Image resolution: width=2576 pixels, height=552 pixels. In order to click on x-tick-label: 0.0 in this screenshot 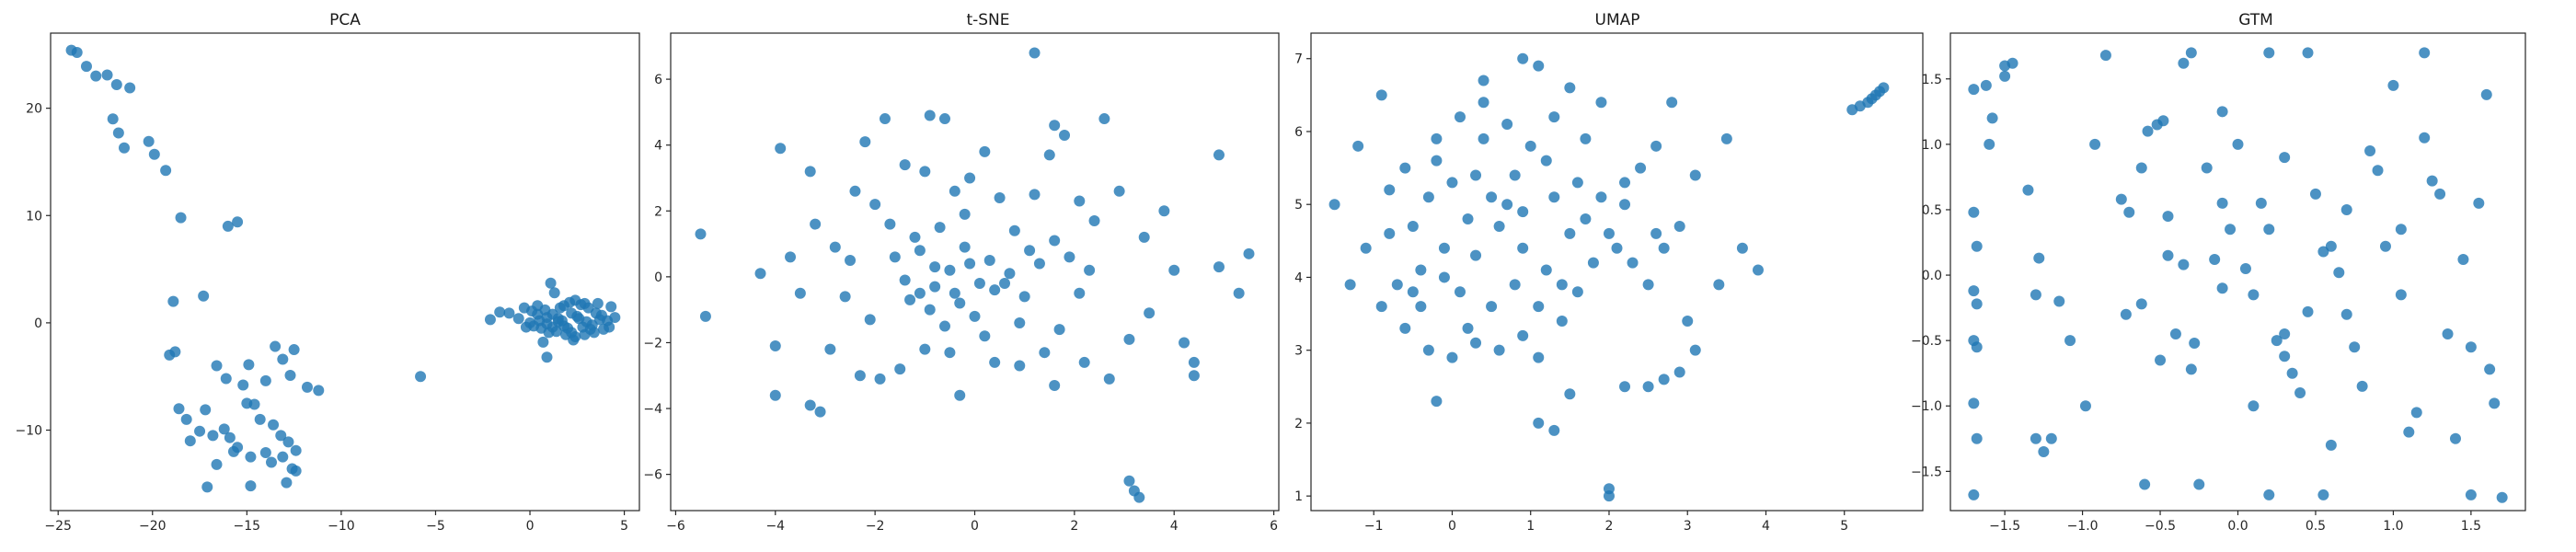, I will do `click(2237, 526)`.